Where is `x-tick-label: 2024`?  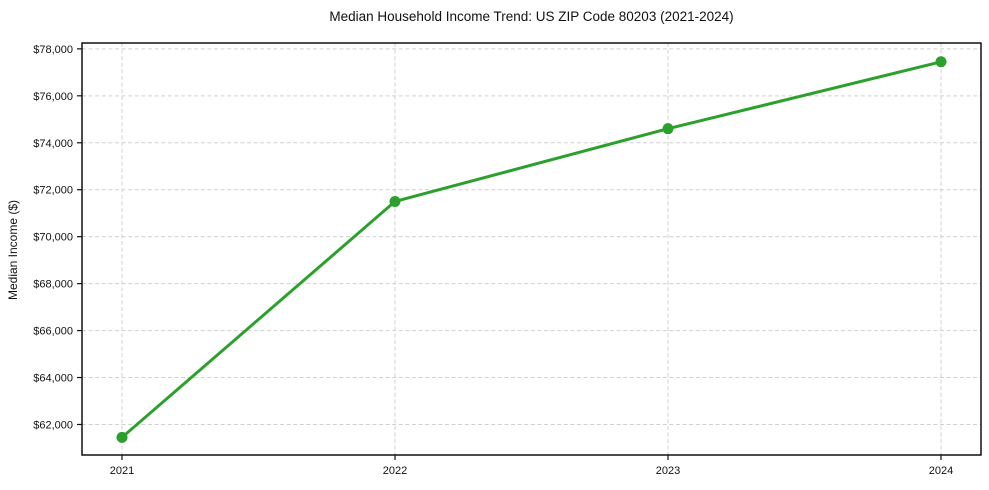
x-tick-label: 2024 is located at coordinates (941, 471).